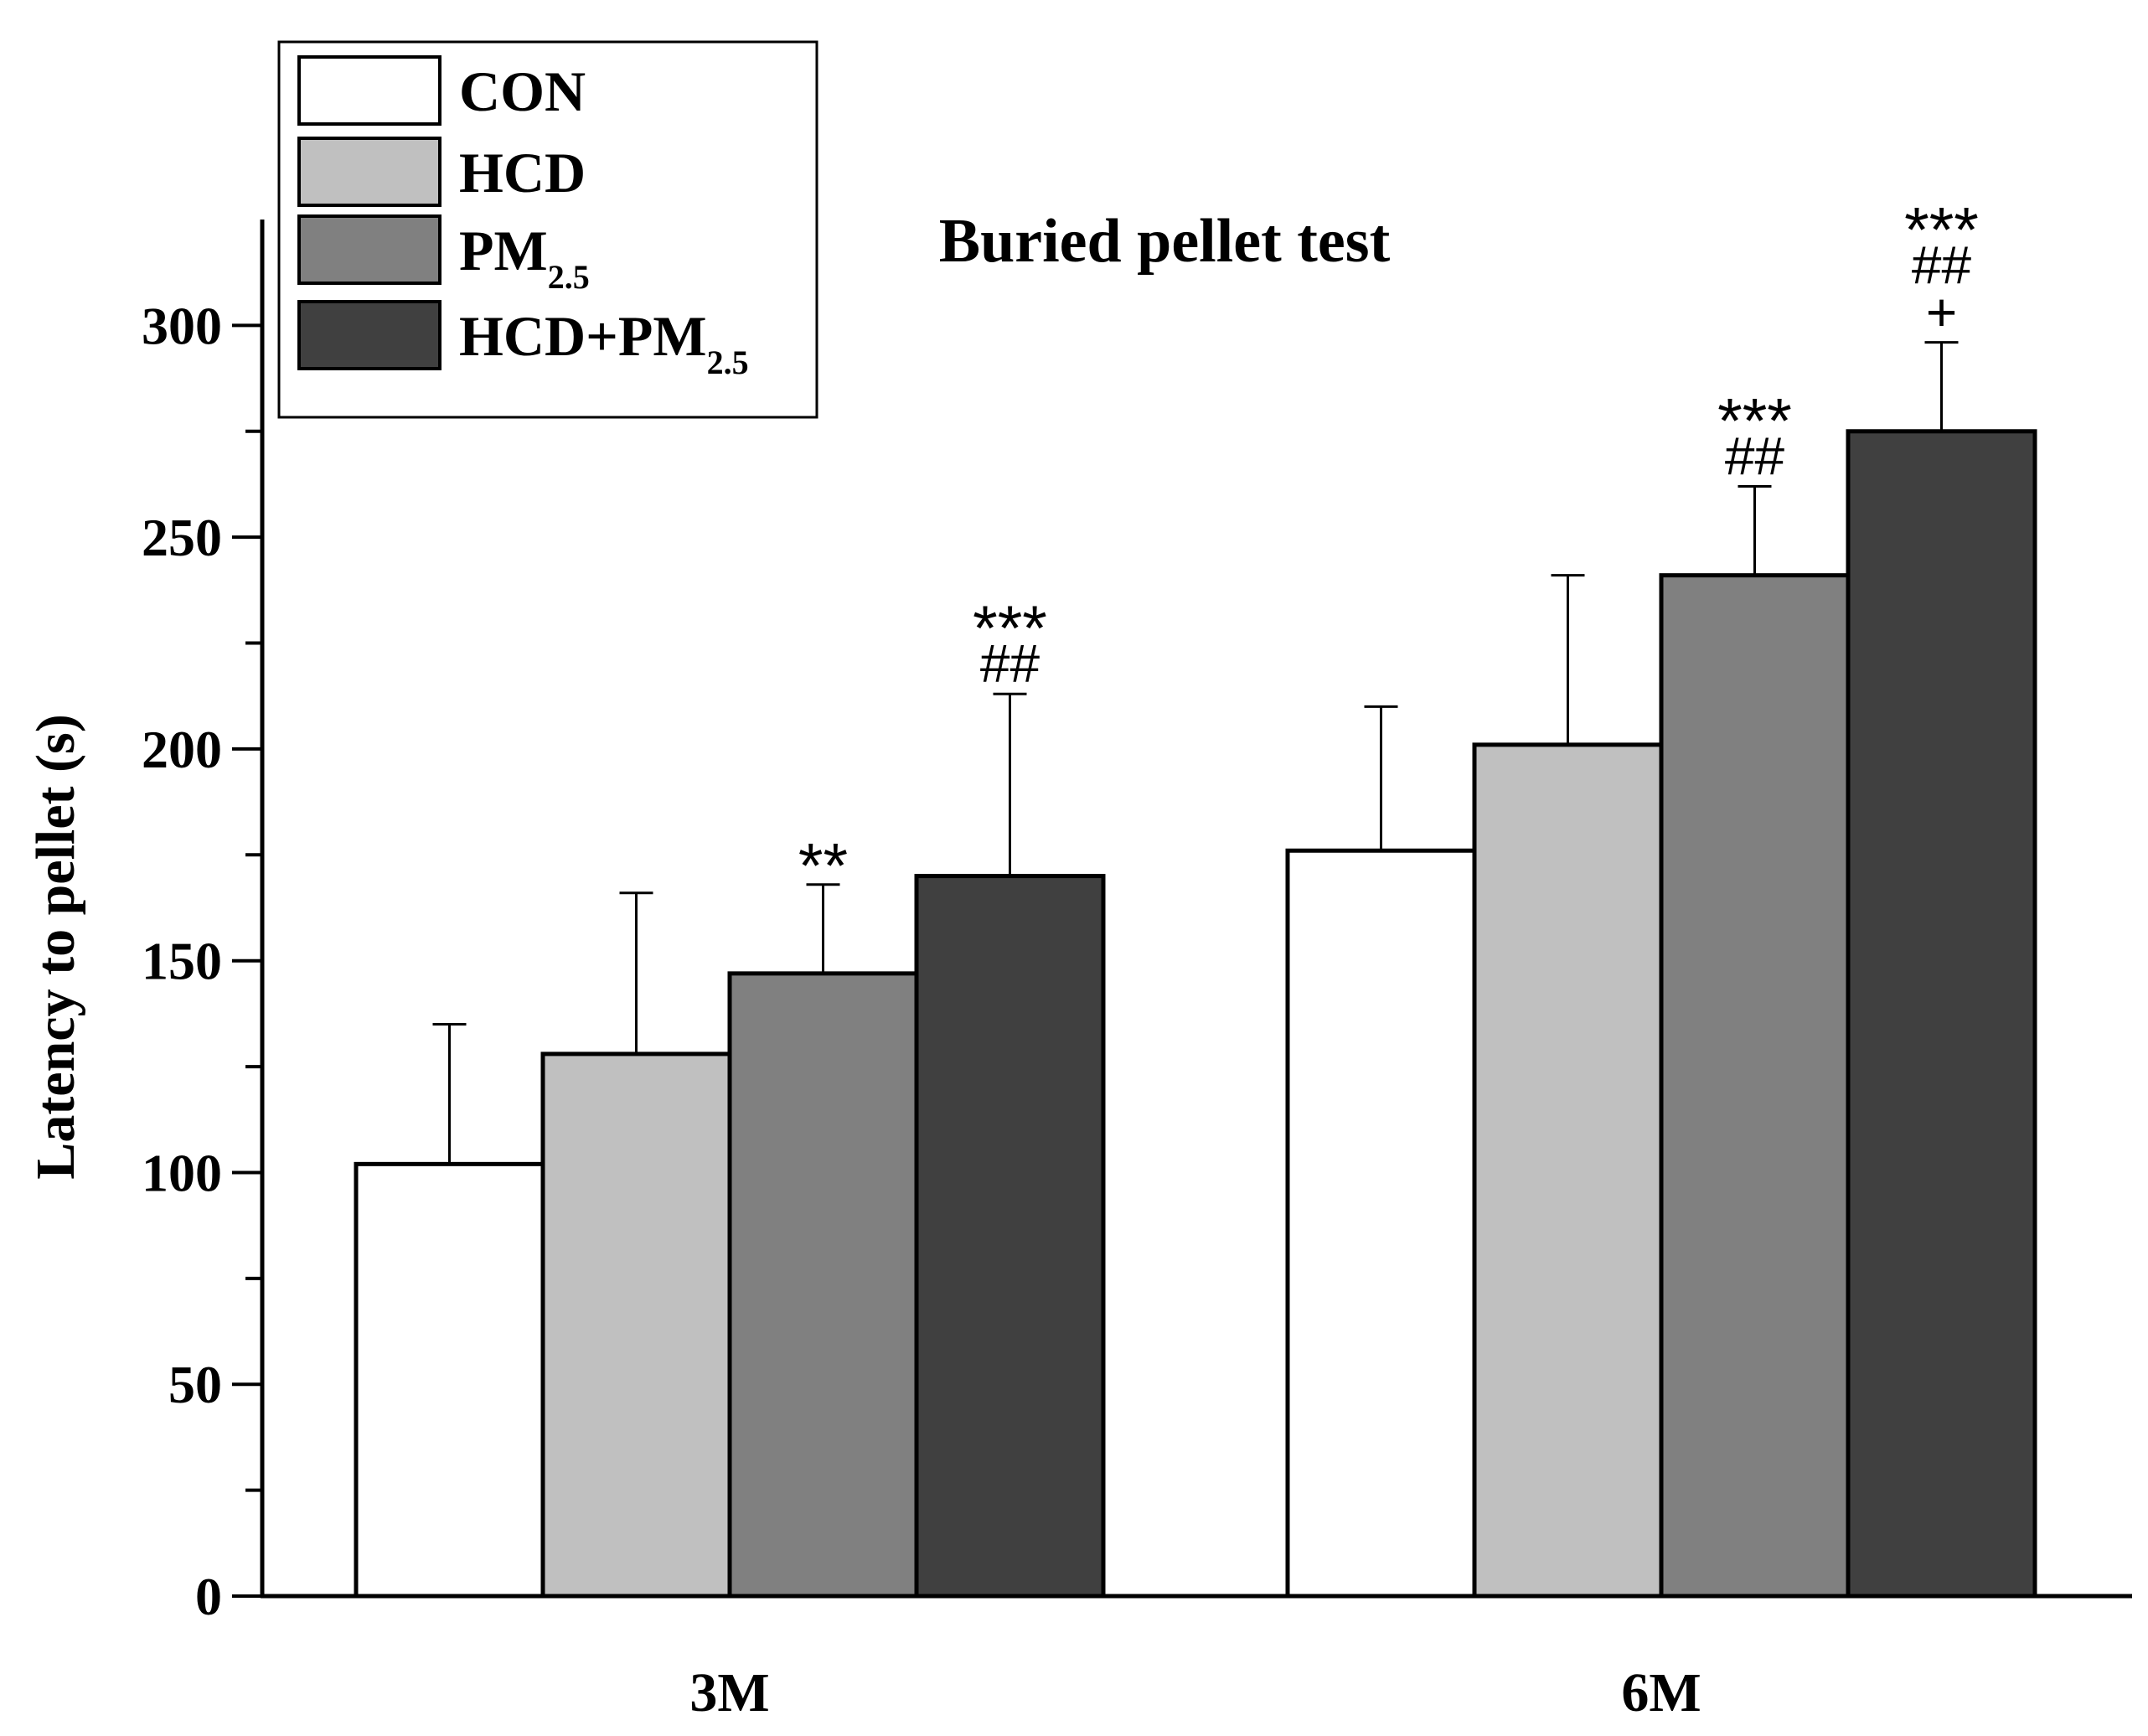 The image size is (2148, 1736). What do you see at coordinates (729, 1692) in the screenshot?
I see `x-tick-label: 3M` at bounding box center [729, 1692].